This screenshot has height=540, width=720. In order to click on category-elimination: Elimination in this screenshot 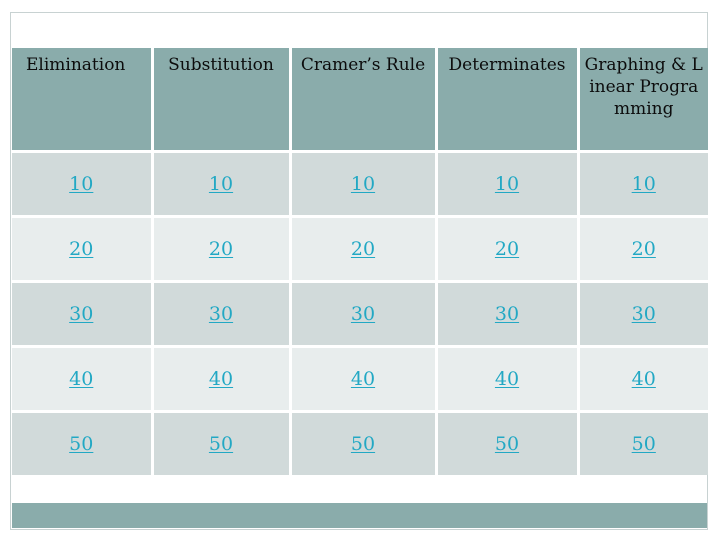, I will do `click(83, 100)`.